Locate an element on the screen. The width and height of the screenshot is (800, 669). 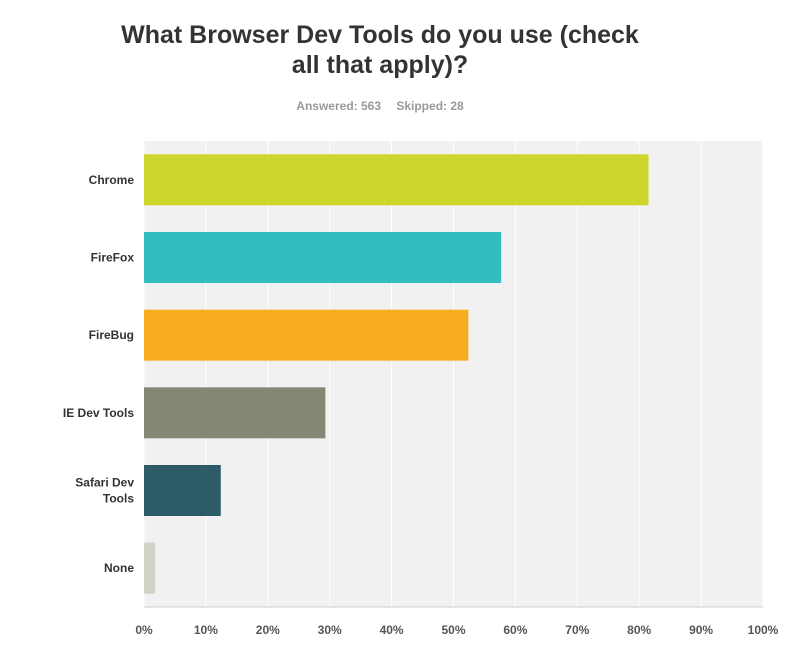
y-category-label: Chrome is located at coordinates (112, 180).